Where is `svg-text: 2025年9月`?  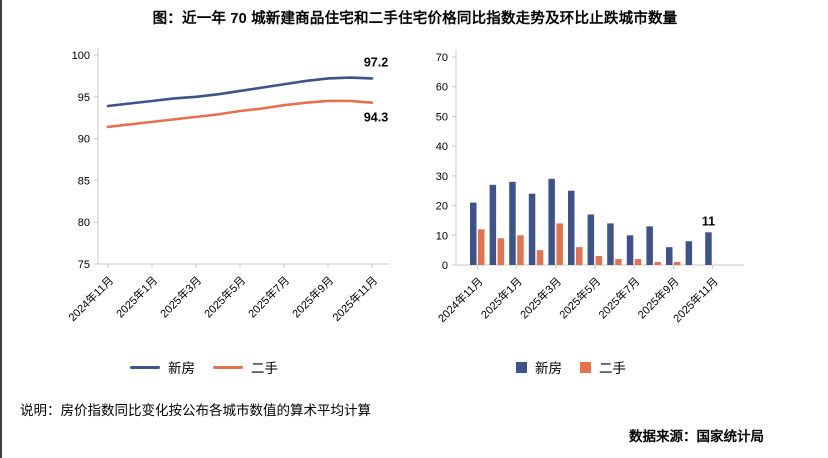 svg-text: 2025年9月 is located at coordinates (312, 296).